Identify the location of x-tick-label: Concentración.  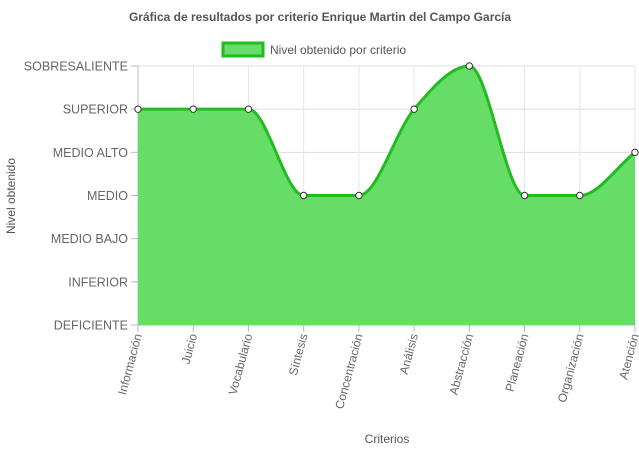
(349, 371).